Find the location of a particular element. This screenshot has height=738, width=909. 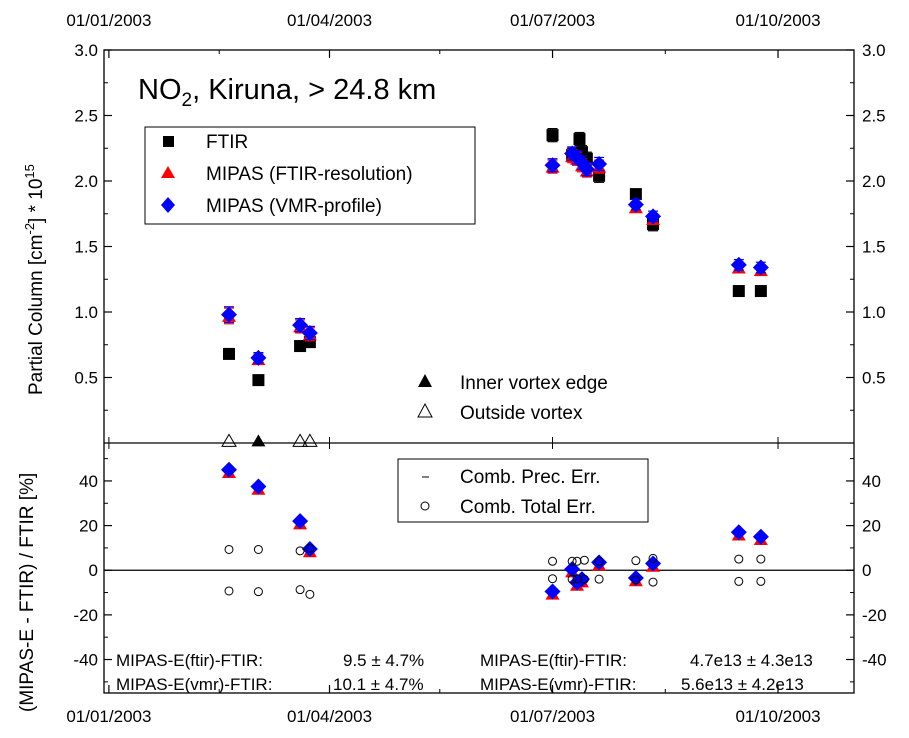

vortex-legend-box is located at coordinates (528, 397).